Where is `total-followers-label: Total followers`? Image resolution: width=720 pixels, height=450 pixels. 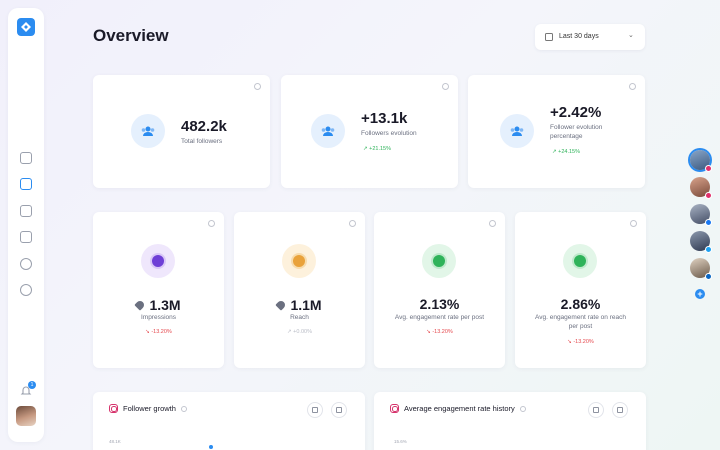
total-followers-label: Total followers is located at coordinates (202, 141).